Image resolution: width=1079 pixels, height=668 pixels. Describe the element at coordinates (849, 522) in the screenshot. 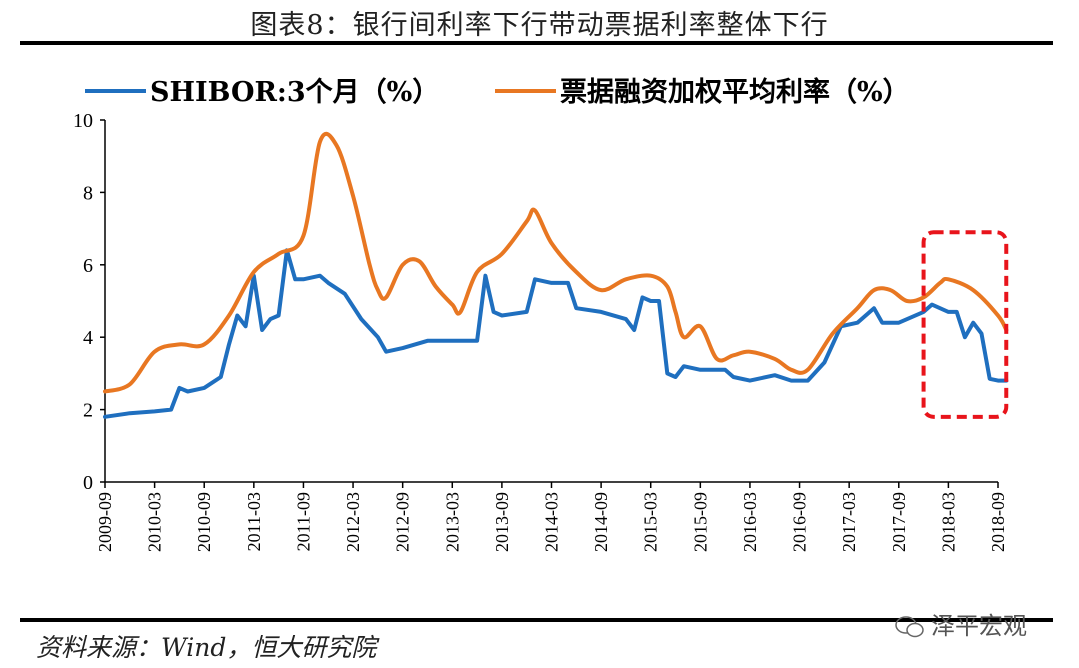

I see `x-tick-label: 2017-03` at that location.